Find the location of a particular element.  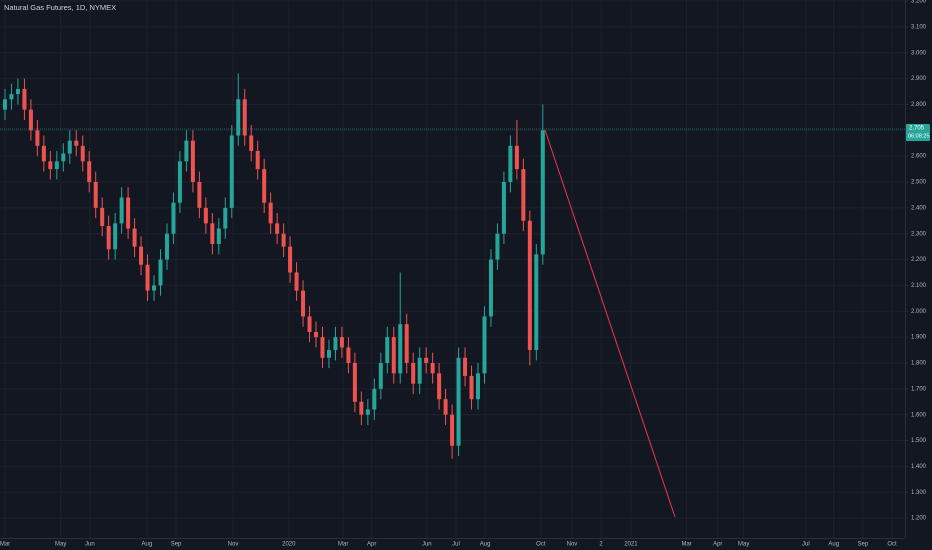

countdown-label: 06:08:25 is located at coordinates (918, 136).